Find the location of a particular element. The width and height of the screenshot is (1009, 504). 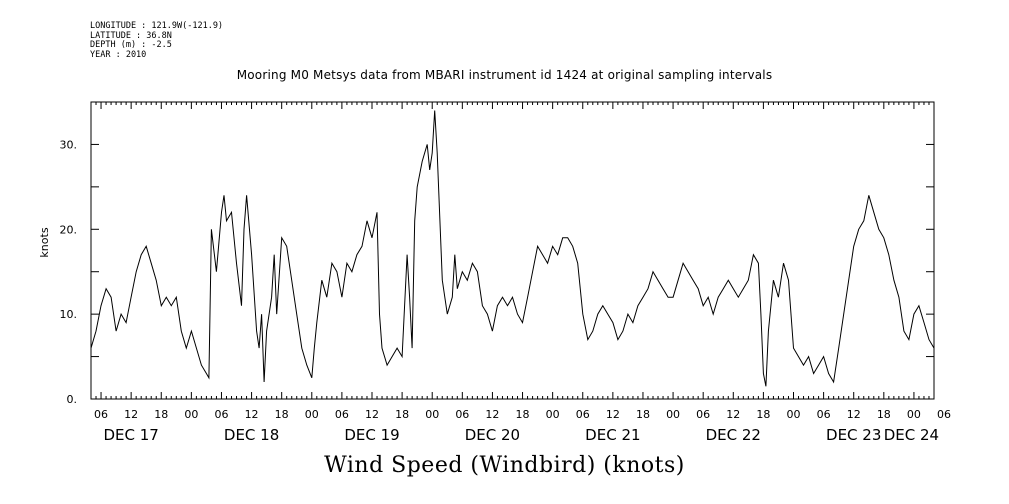

y-tick-label: 10. is located at coordinates (69, 314).